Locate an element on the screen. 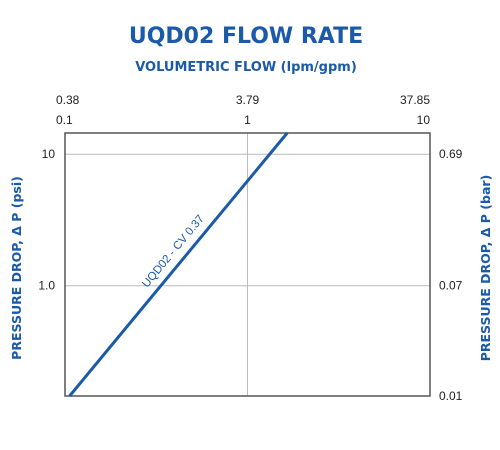 Image resolution: width=500 pixels, height=450 pixels. y-tick-label-left: 1.0 is located at coordinates (46, 286).